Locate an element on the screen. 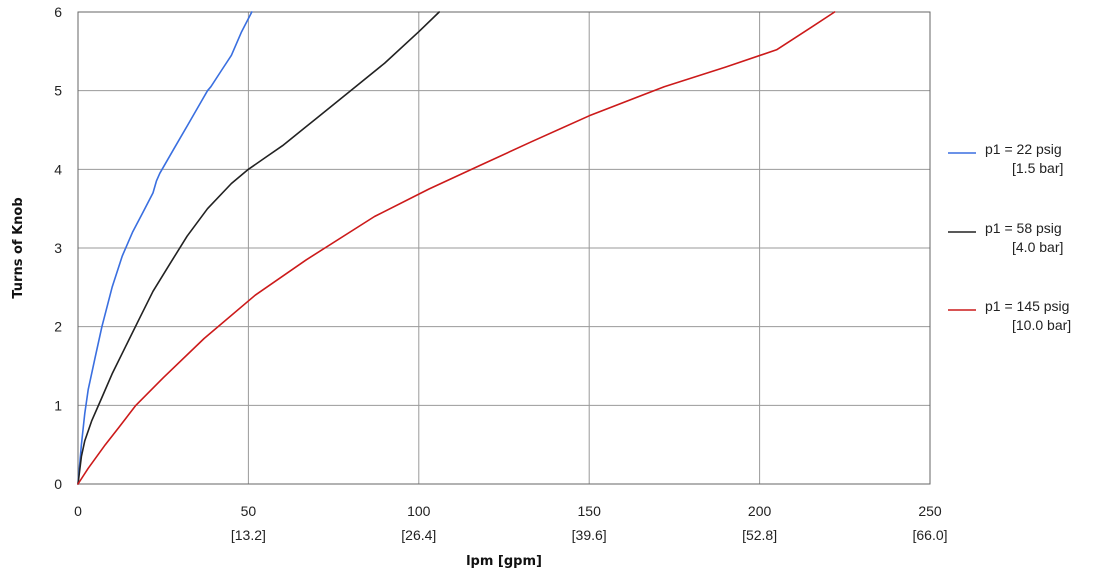  y-tick-label: 4 is located at coordinates (58, 169).